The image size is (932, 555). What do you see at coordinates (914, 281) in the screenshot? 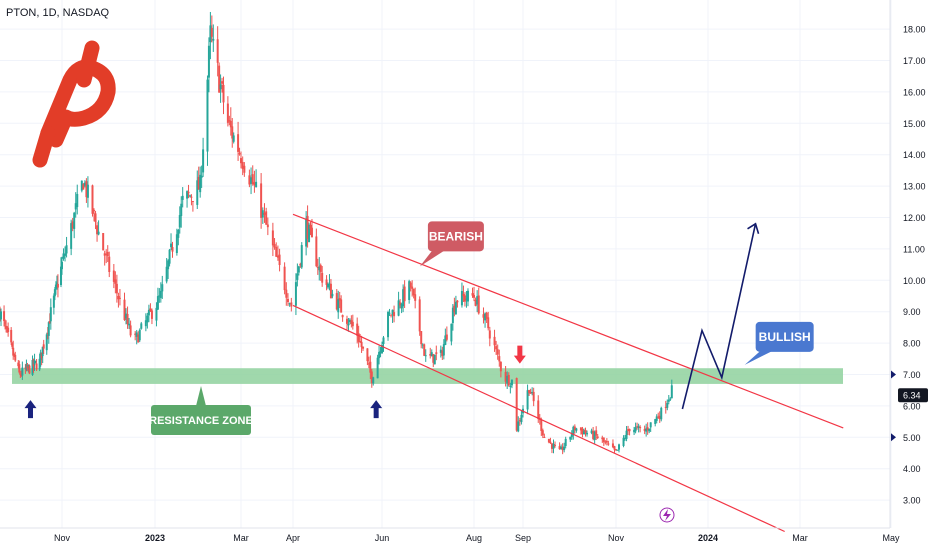
I see `price-tick-label: 10.00` at bounding box center [914, 281].